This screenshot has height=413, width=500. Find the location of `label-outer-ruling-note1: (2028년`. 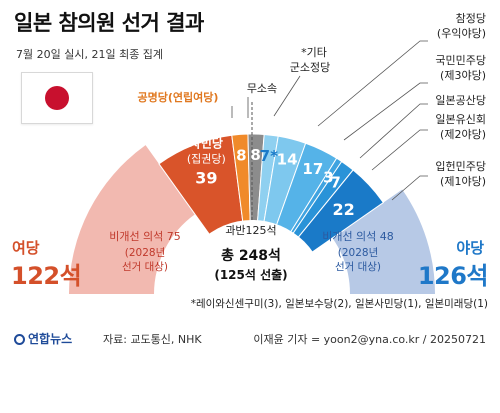

label-outer-ruling-note1: (2028년 is located at coordinates (145, 253).